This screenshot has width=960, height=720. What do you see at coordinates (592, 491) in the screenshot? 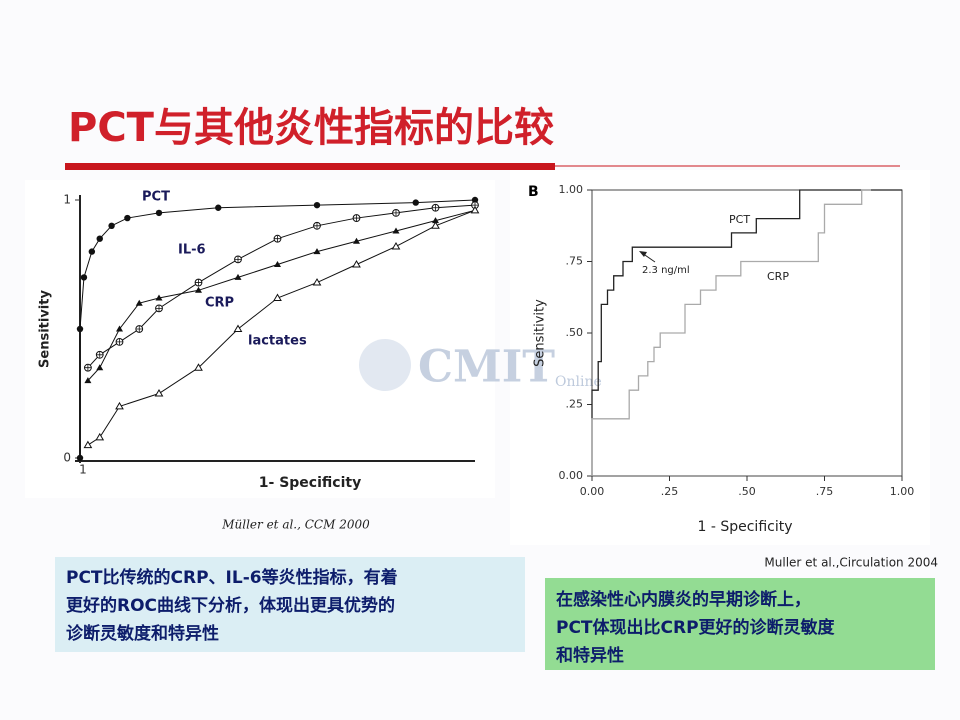
I see `x-tick-label: 0.00` at bounding box center [592, 491].